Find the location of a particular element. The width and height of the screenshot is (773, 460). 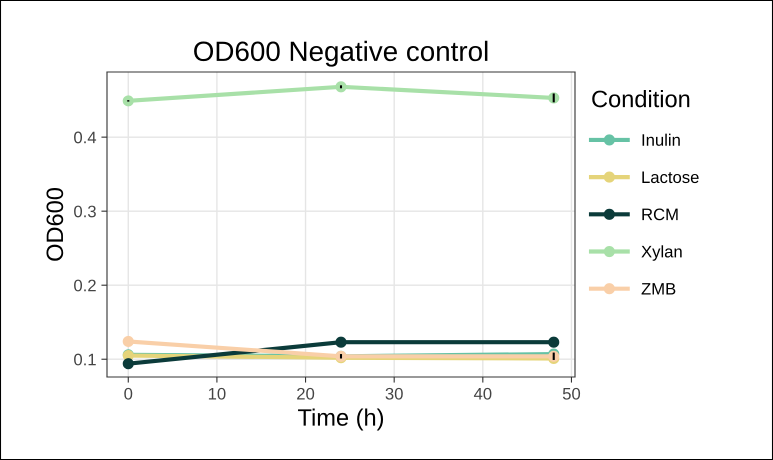

x-tick-label: 50 is located at coordinates (571, 394).